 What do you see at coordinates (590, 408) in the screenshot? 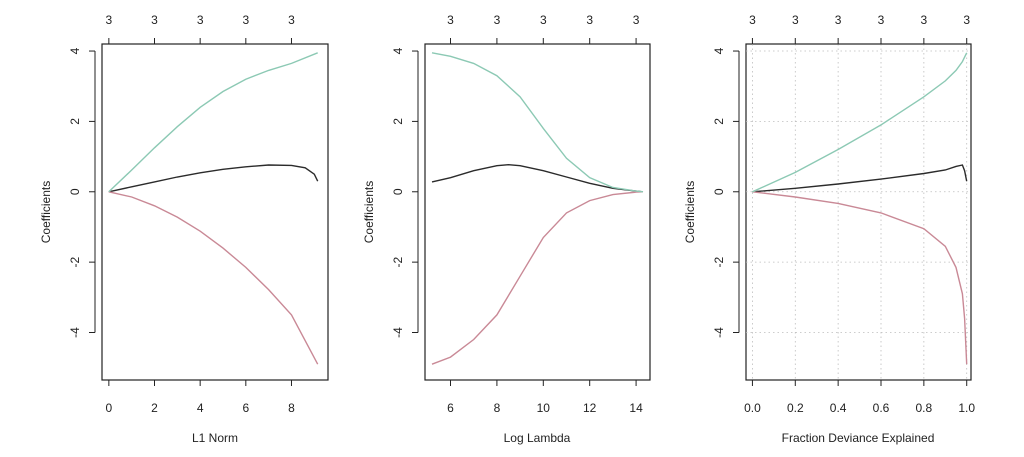
I see `x-tick-label: 12` at bounding box center [590, 408].